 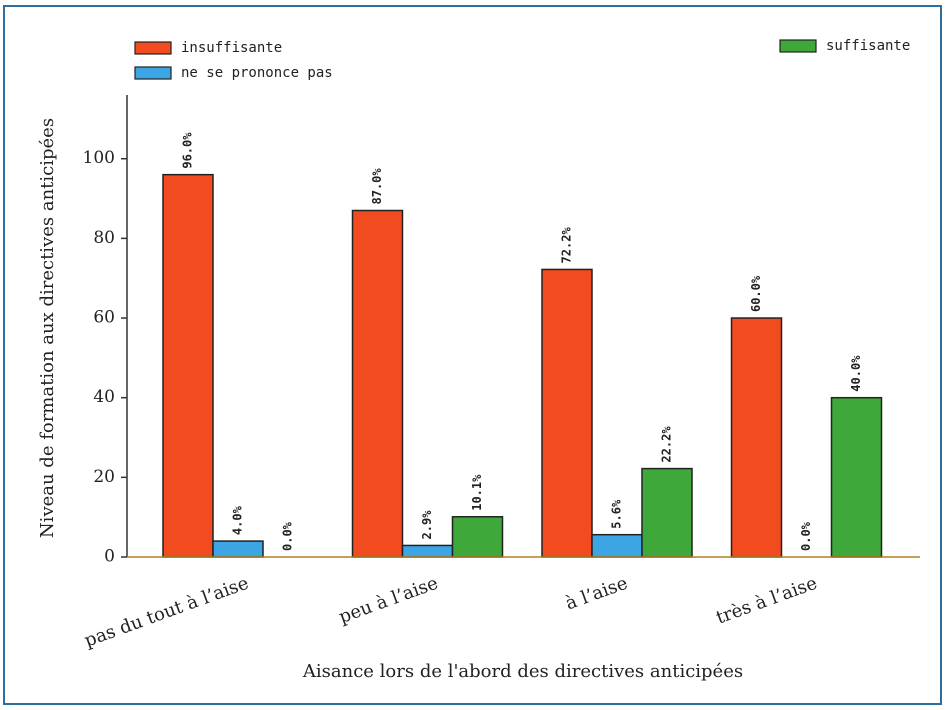 I want to click on value-label: 5.6%, so click(x=617, y=514).